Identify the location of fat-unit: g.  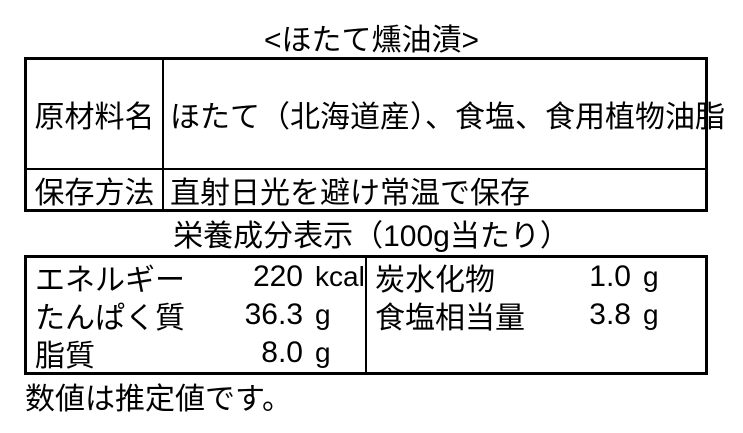
(323, 352).